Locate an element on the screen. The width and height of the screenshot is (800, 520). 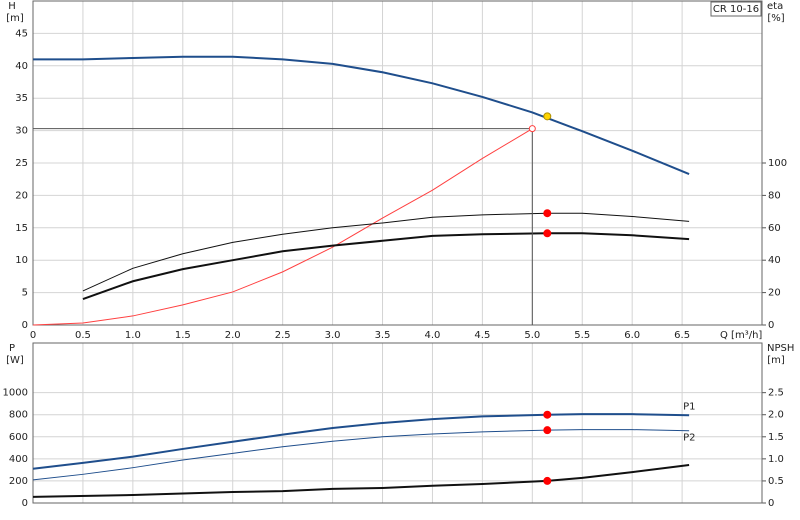
x-tick-label: 3.0 is located at coordinates (333, 335).